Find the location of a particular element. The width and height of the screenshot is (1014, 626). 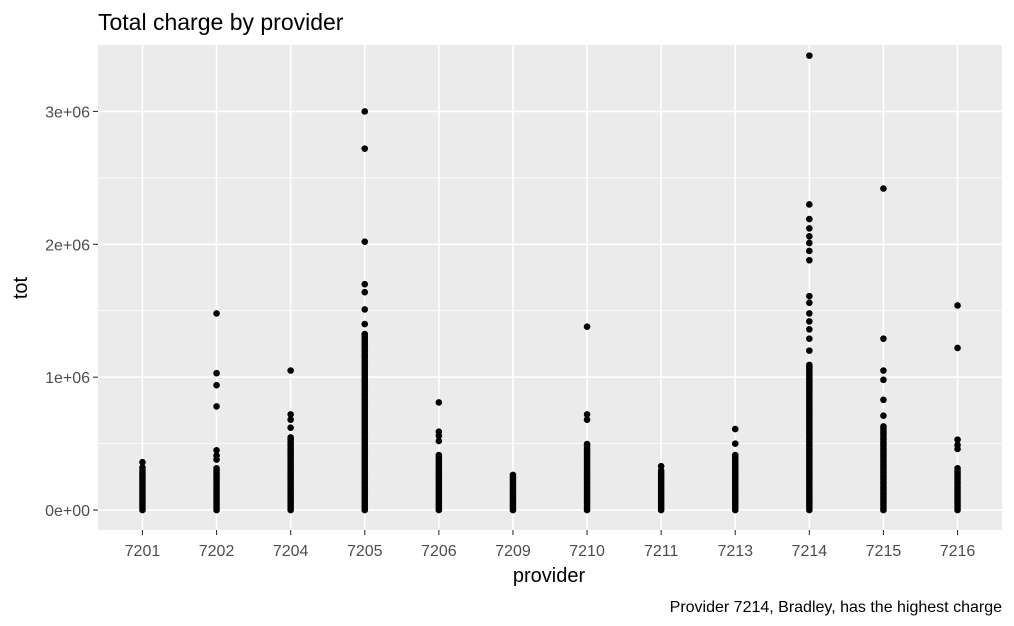

x-tick-label: 7206 is located at coordinates (439, 551).